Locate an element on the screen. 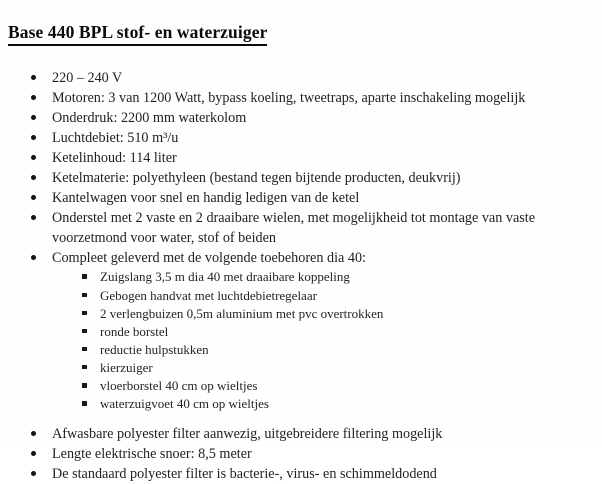 The width and height of the screenshot is (602, 484). list-item: waterzuigvoet 40 cm op wieltjes is located at coordinates (301, 404).